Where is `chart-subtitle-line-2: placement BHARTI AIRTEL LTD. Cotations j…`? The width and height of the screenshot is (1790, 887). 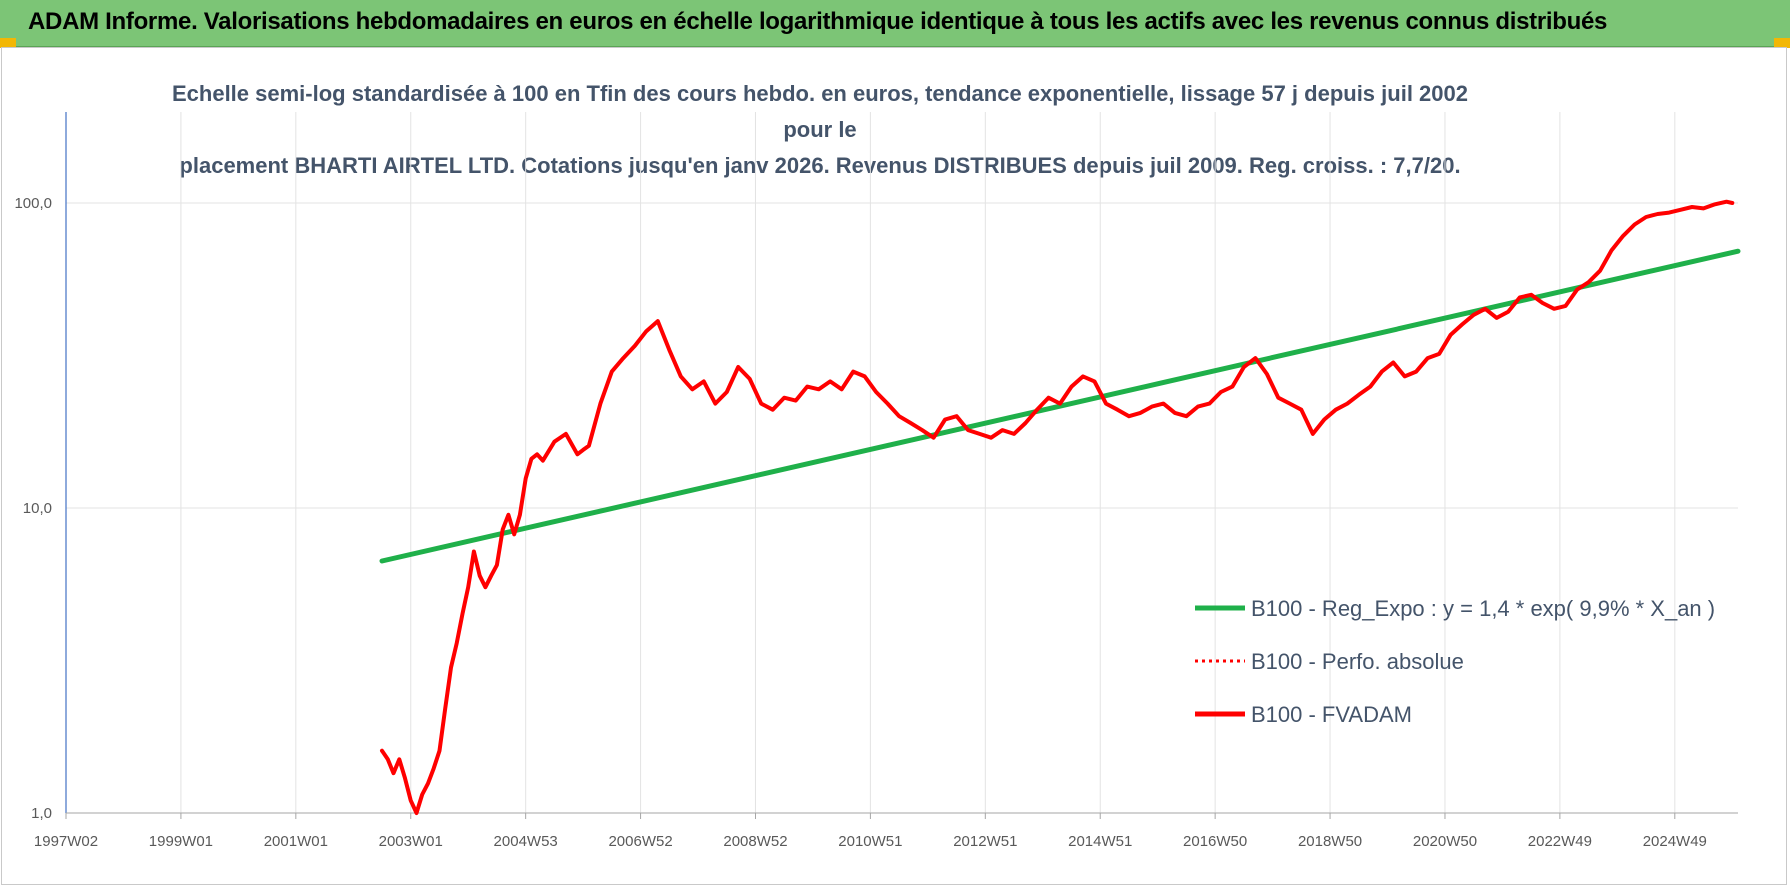 chart-subtitle-line-2: placement BHARTI AIRTEL LTD. Cotations j… is located at coordinates (820, 165).